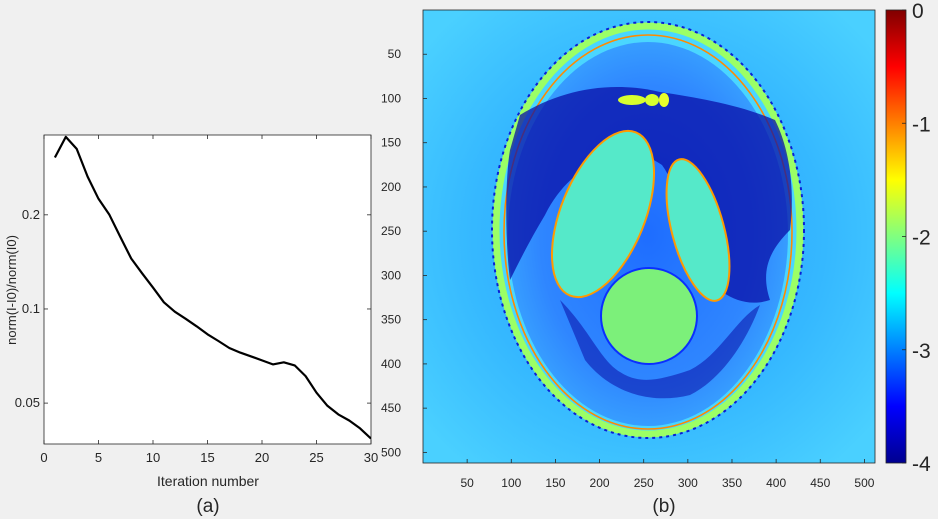 This screenshot has width=938, height=519. I want to click on region-bottom-circle, so click(649, 316).